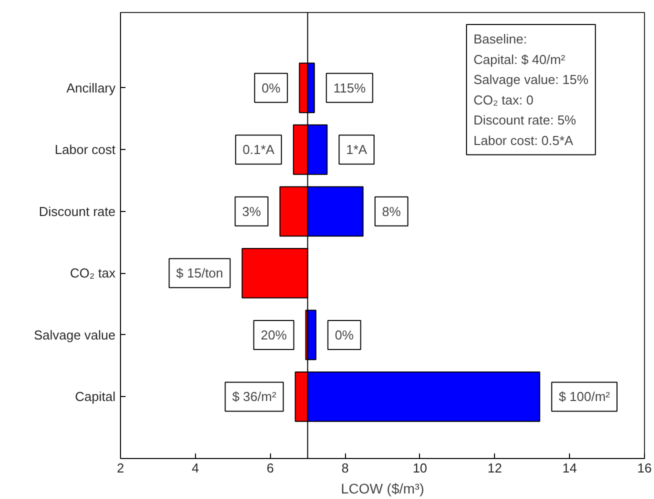 The height and width of the screenshot is (499, 654). I want to click on x-tick-label: 12, so click(495, 468).